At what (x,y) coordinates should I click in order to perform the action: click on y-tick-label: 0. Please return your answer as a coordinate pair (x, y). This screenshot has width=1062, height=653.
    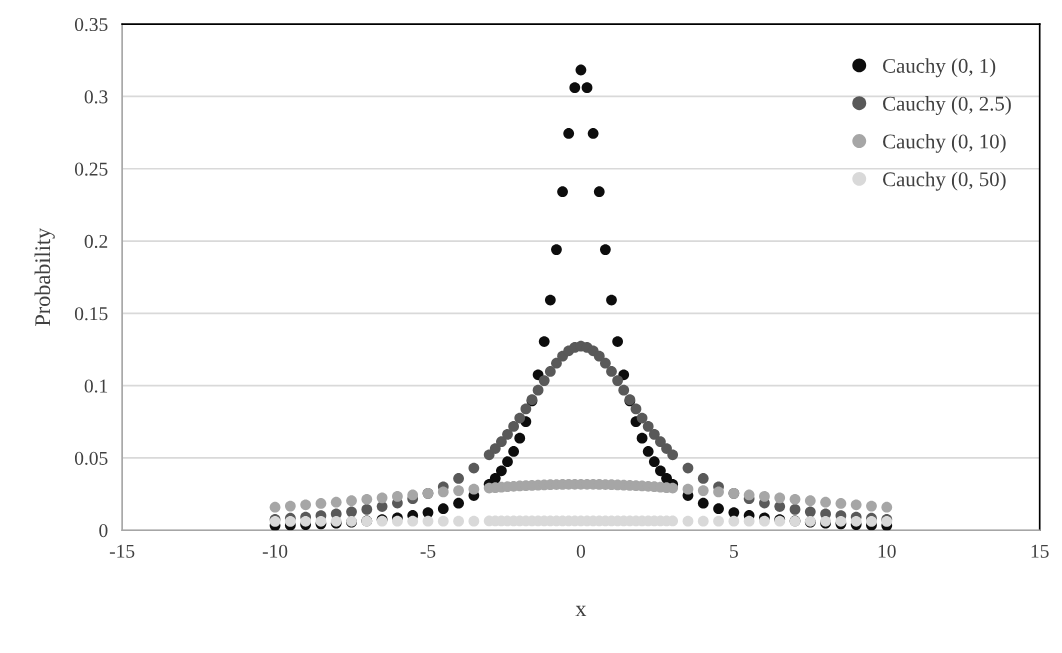
    Looking at the image, I should click on (103, 531).